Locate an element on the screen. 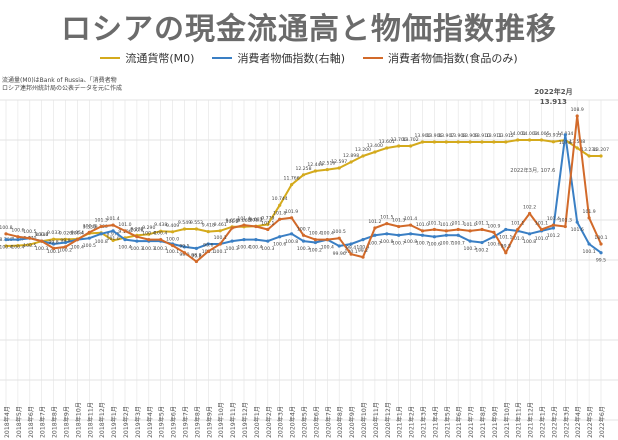 The width and height of the screenshot is (618, 440). data-label-food: 101.1 is located at coordinates (434, 223).